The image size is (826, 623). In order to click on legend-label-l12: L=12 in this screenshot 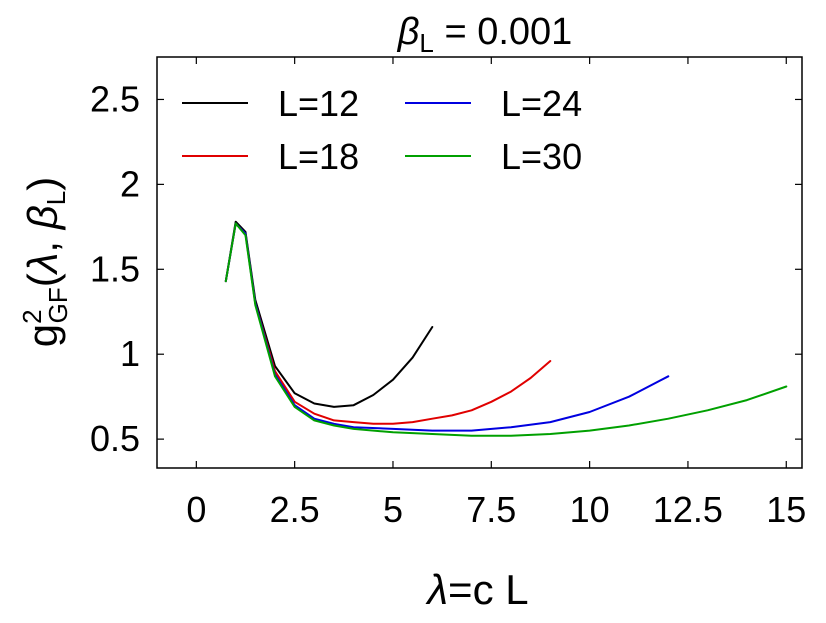, I will do `click(318, 103)`.